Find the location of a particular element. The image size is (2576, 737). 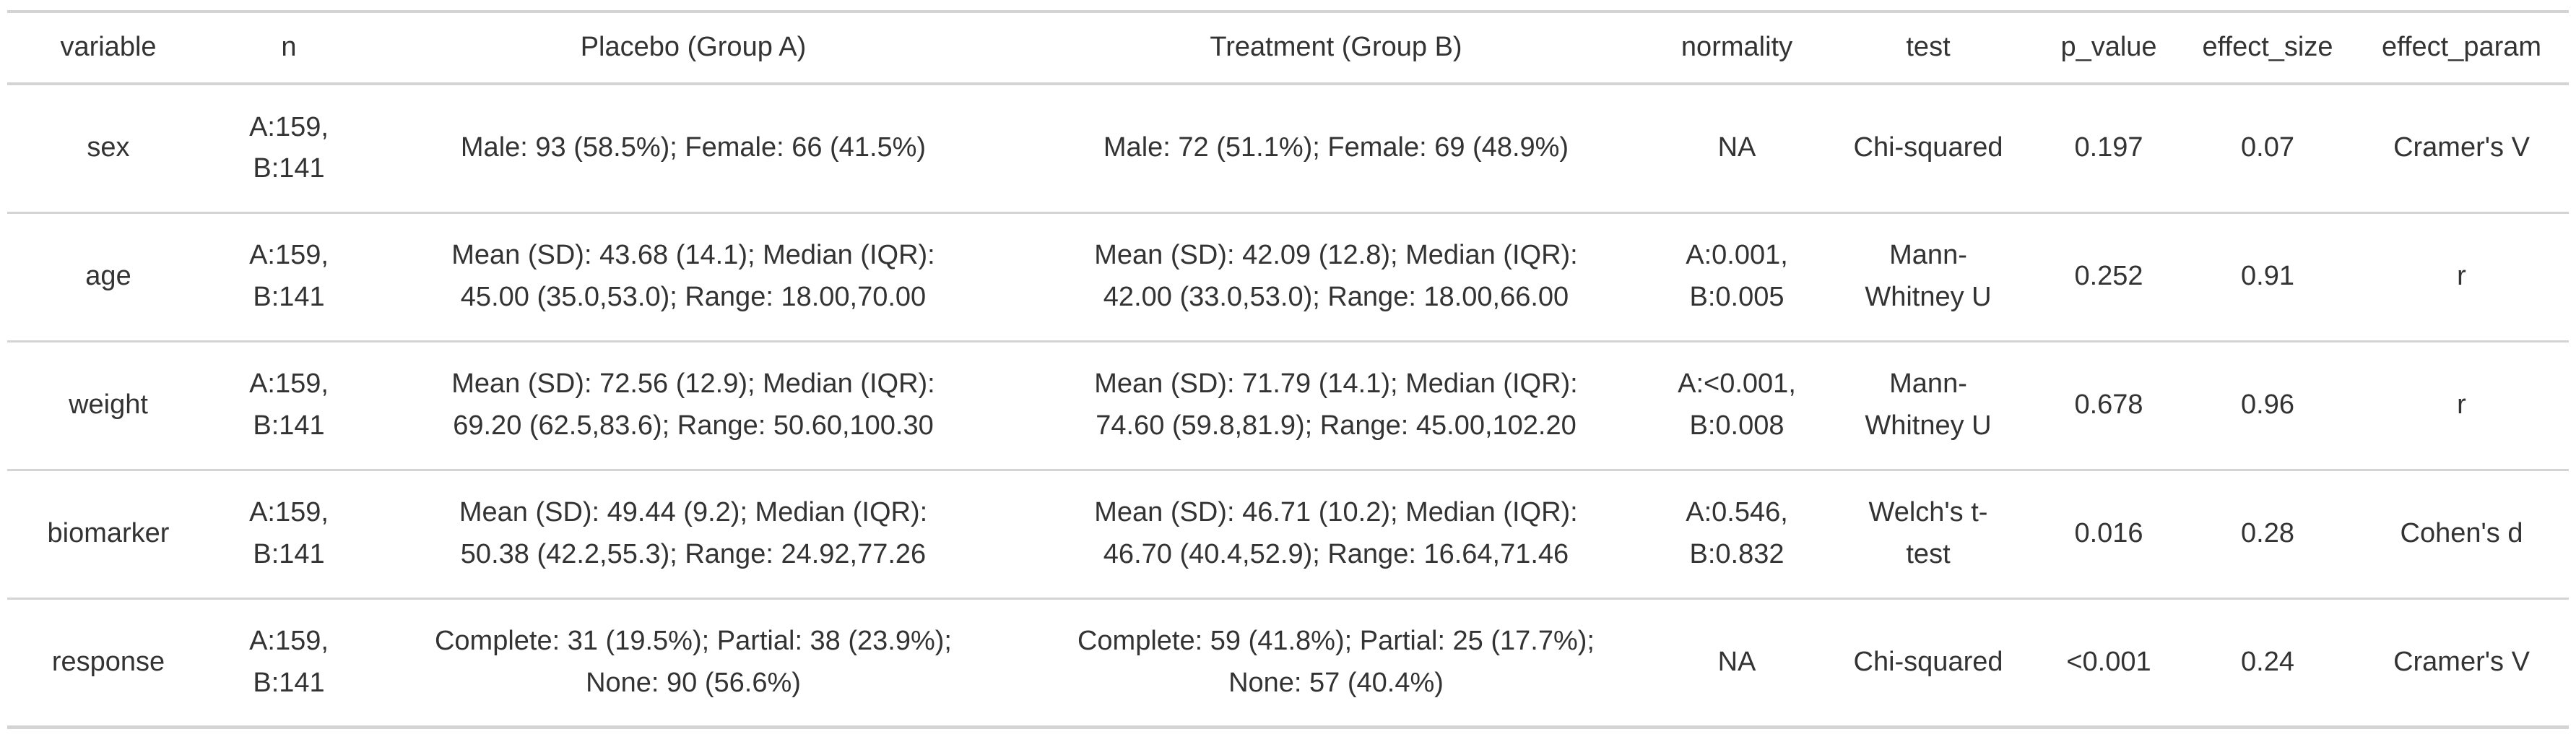

cell-variable: sex is located at coordinates (108, 147).